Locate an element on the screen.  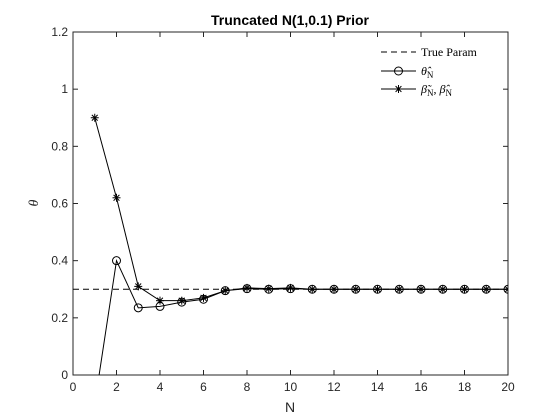
x-tick-label: 2 is located at coordinates (116, 387).